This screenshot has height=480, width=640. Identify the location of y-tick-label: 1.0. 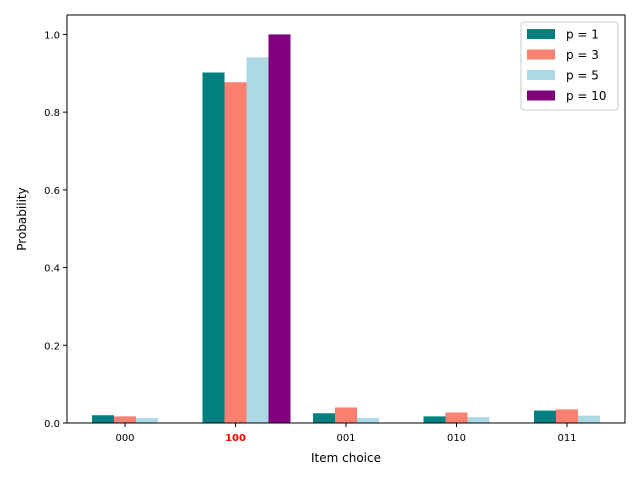
(52, 35).